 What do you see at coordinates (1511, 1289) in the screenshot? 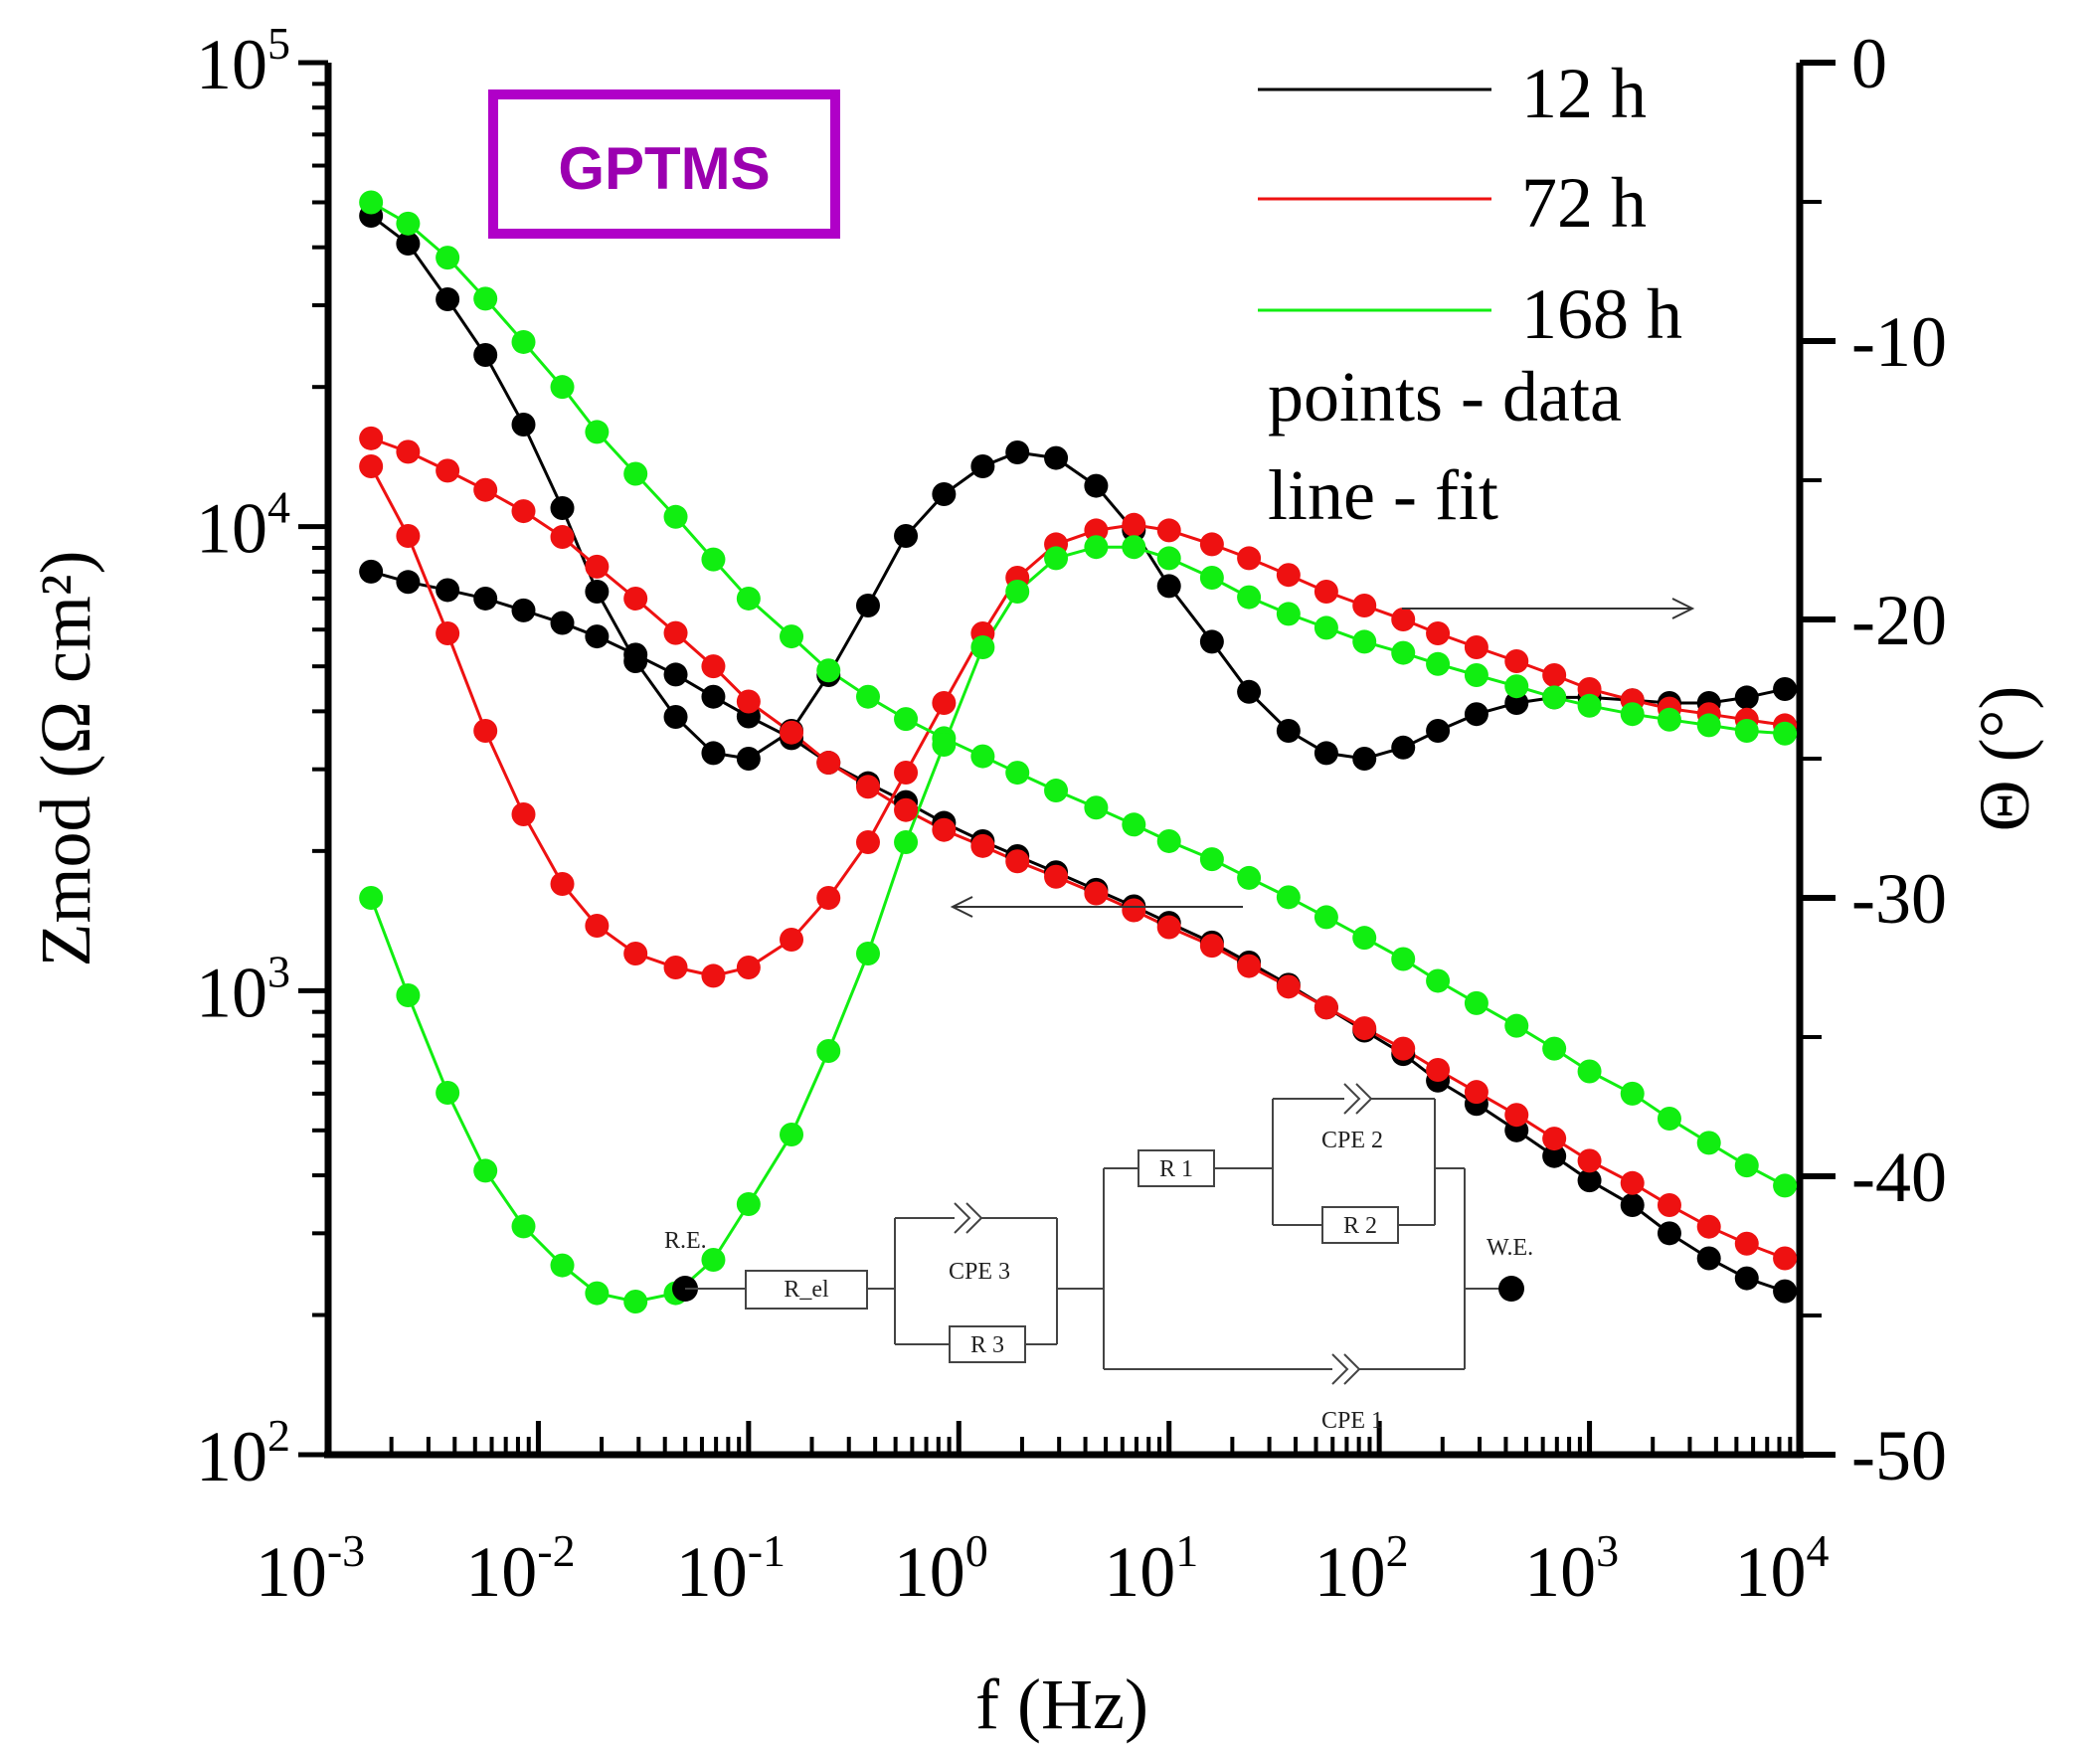
I see `working-electrode-node` at bounding box center [1511, 1289].